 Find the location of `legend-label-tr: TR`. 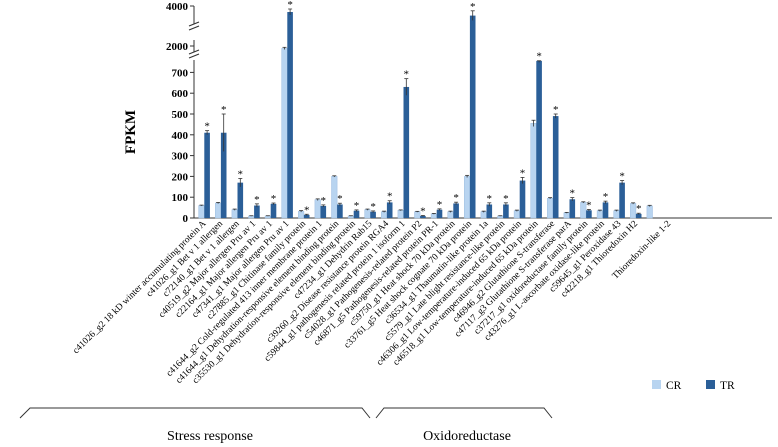

legend-label-tr: TR is located at coordinates (727, 386).